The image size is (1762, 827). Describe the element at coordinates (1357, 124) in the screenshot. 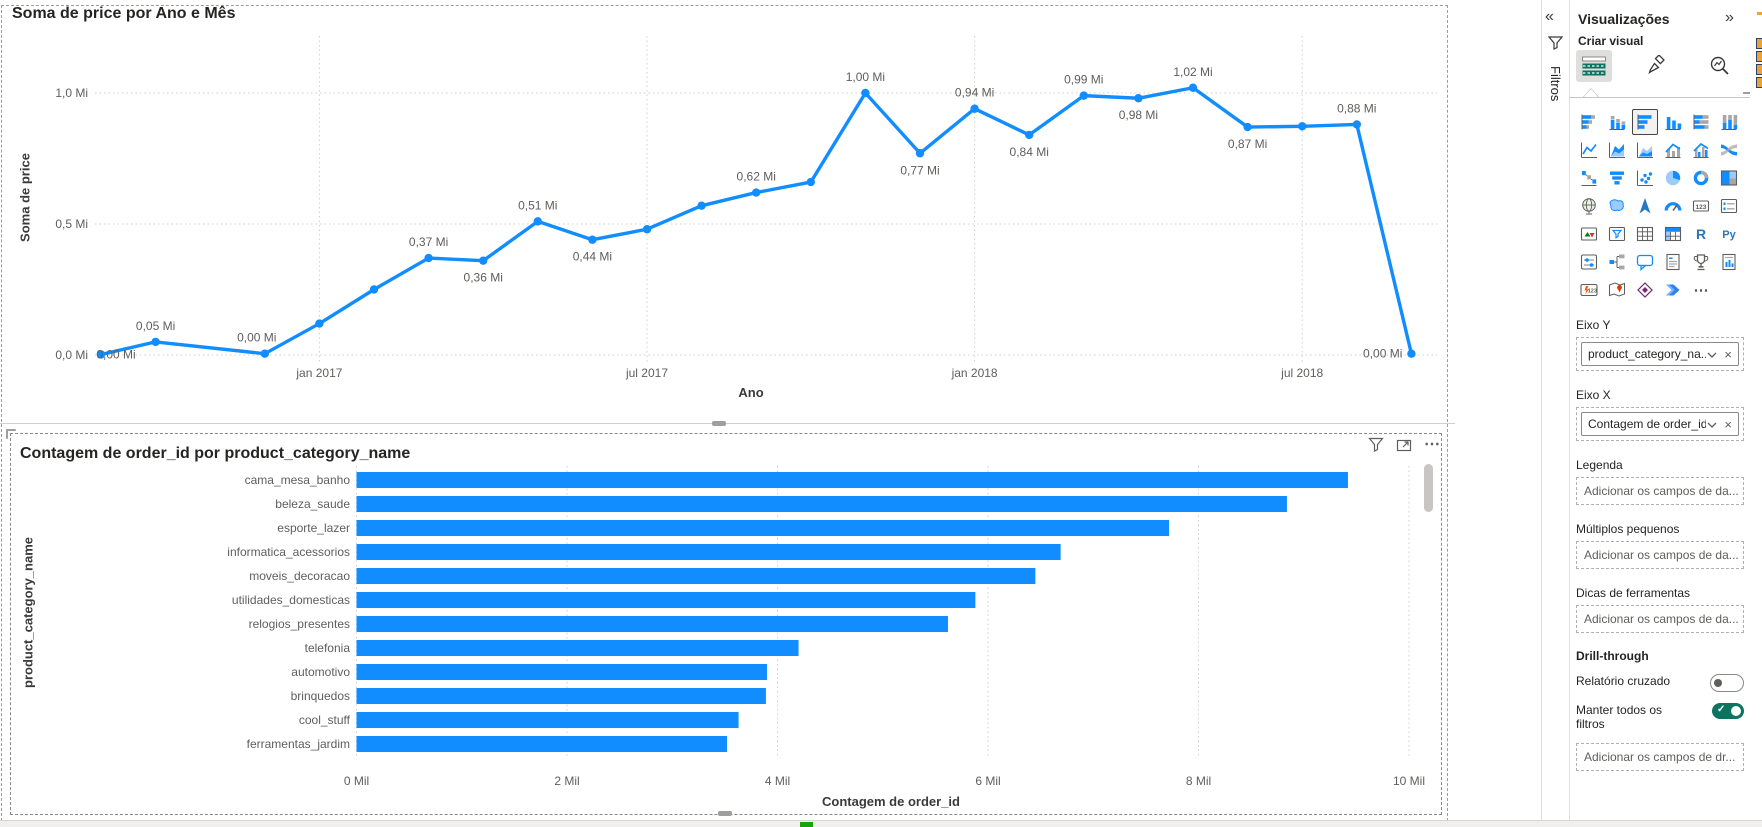

I see `data-point-ago-2018` at that location.